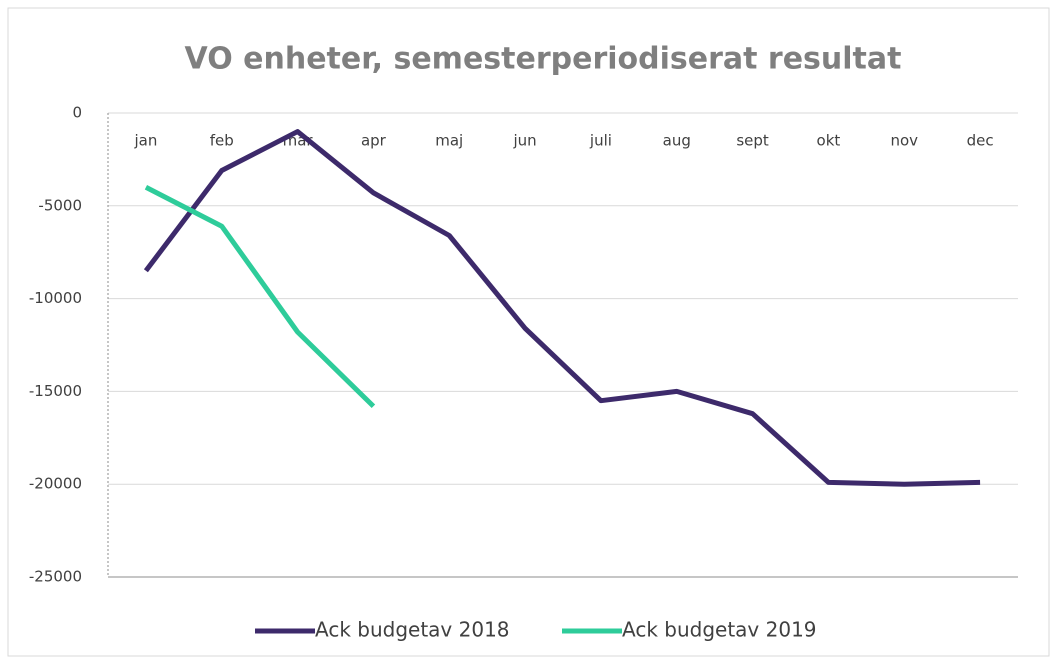 The width and height of the screenshot is (1057, 668). What do you see at coordinates (829, 141) in the screenshot?
I see `x-tick-label: okt` at bounding box center [829, 141].